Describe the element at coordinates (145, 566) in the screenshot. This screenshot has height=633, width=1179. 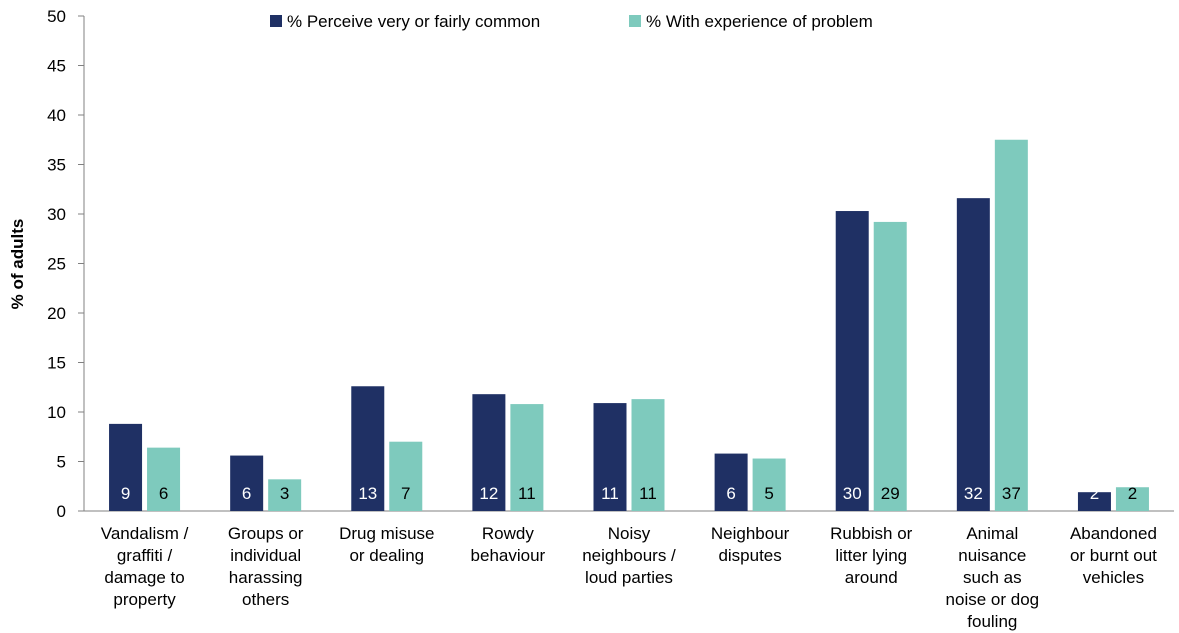
I see `x-category-label: Vandalism / graffiti / damage to property` at that location.